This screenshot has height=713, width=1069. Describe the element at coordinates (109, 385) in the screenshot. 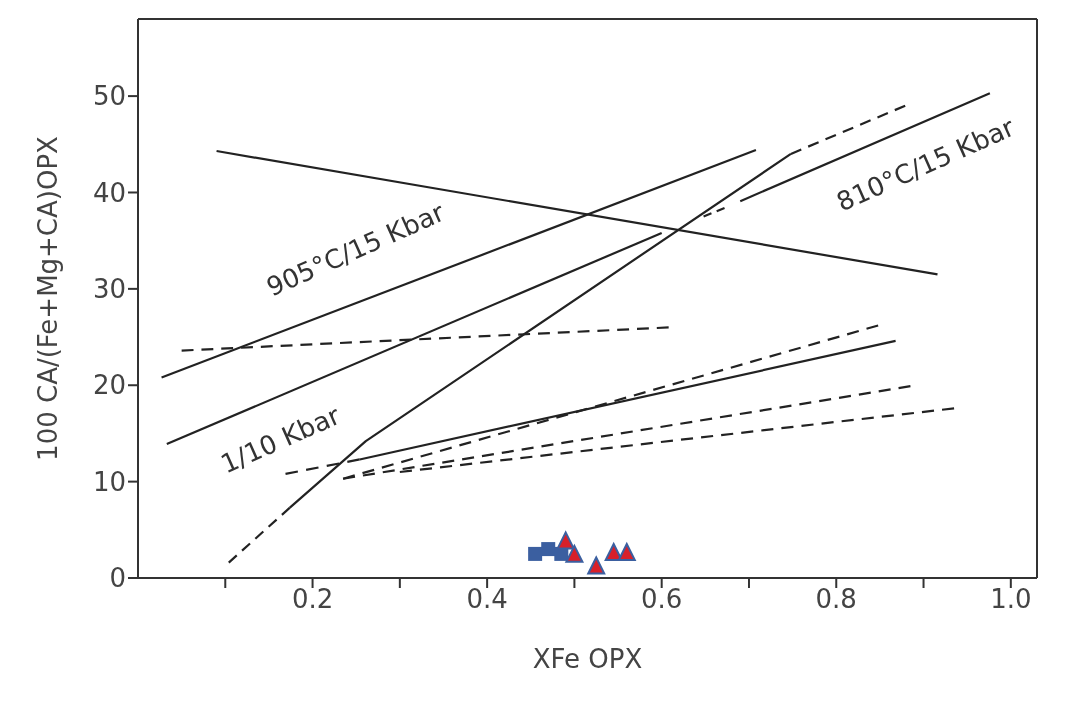

I see `y-tick-label: 20` at that location.